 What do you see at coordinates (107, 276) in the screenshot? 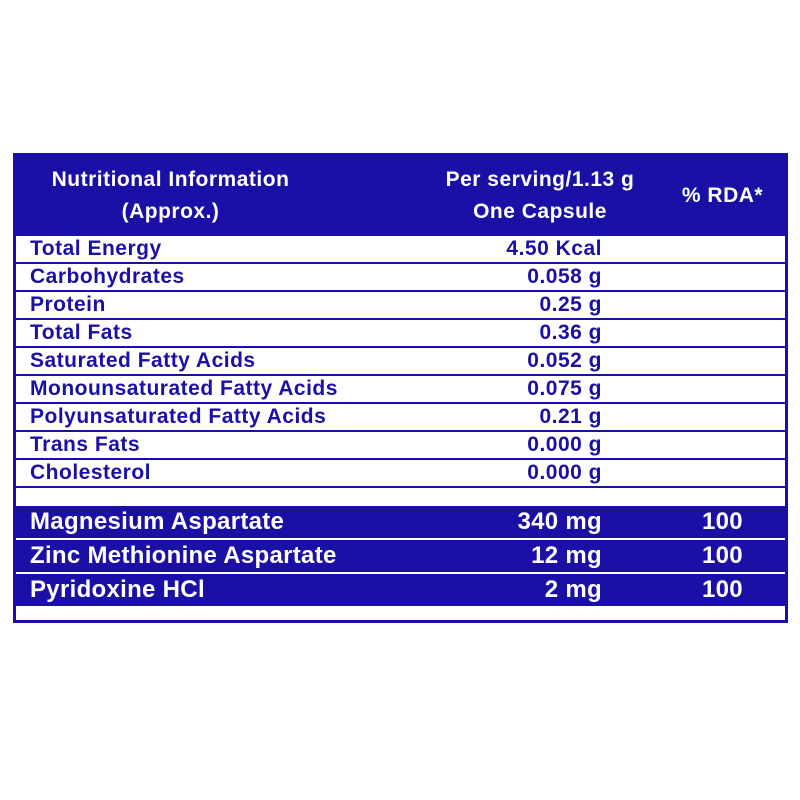
I see `nutrient-label: Carbohydrates` at bounding box center [107, 276].